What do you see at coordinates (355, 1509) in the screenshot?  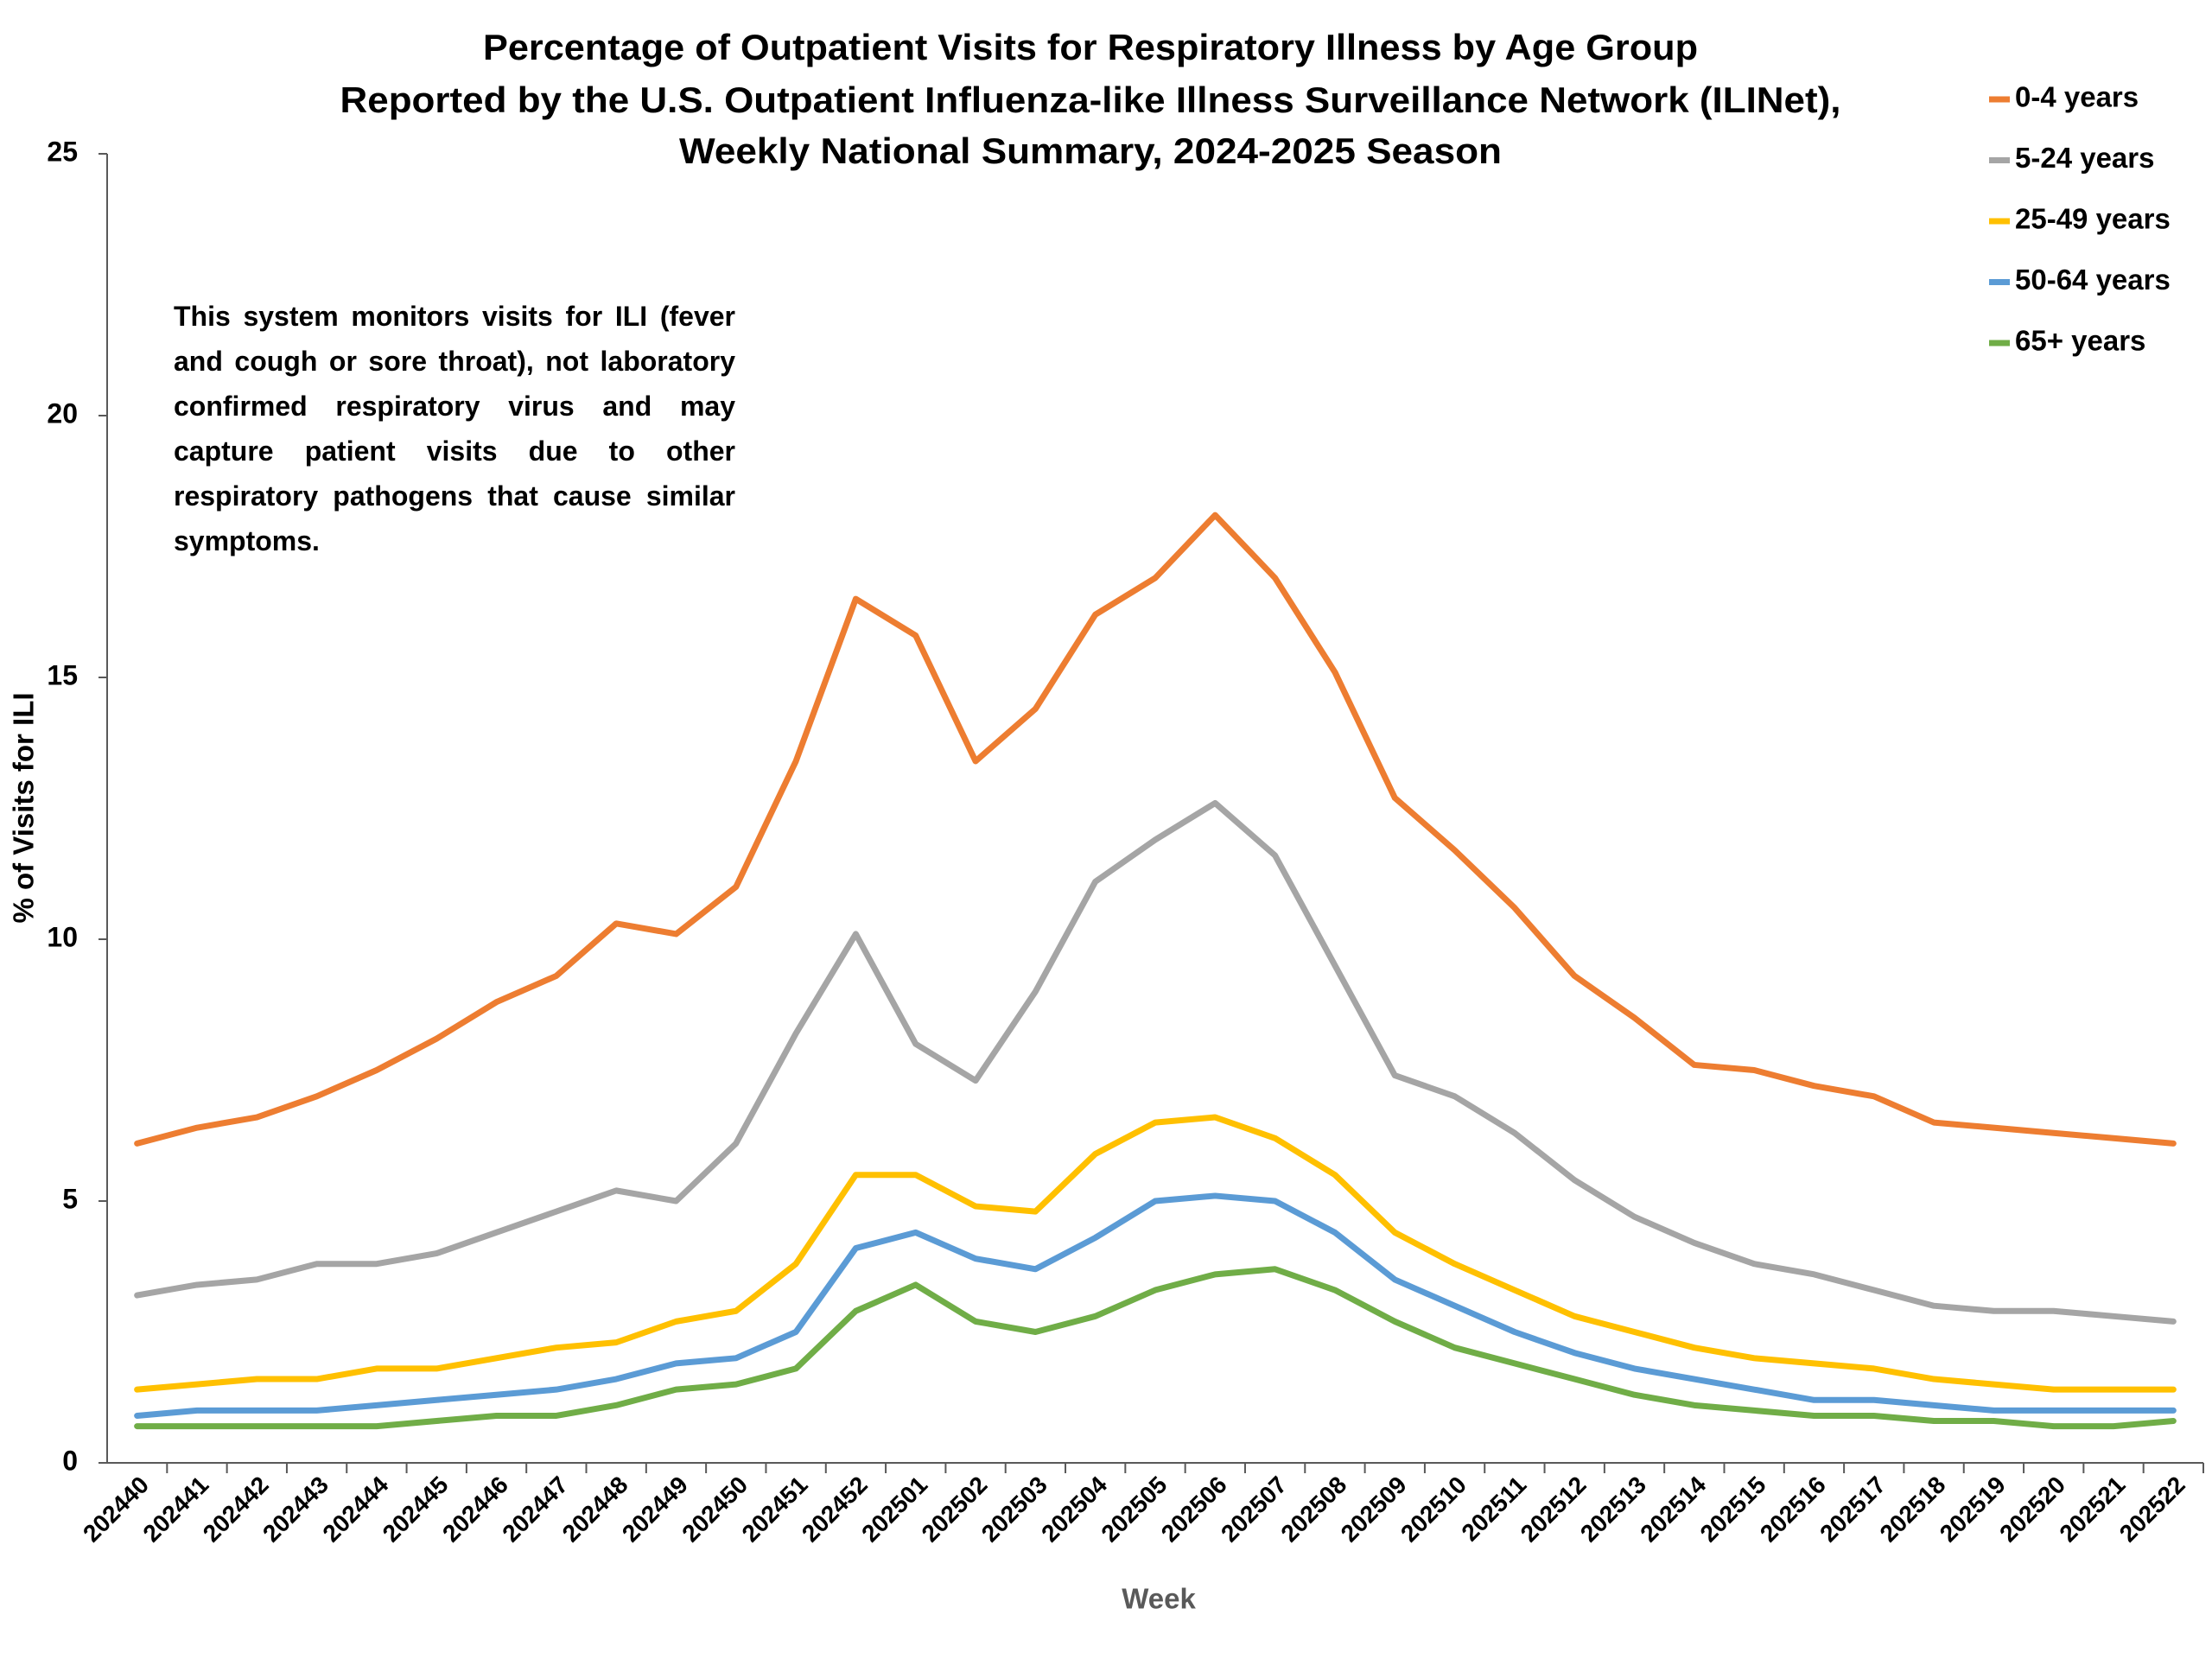 I see `x-tick-label: 202444` at bounding box center [355, 1509].